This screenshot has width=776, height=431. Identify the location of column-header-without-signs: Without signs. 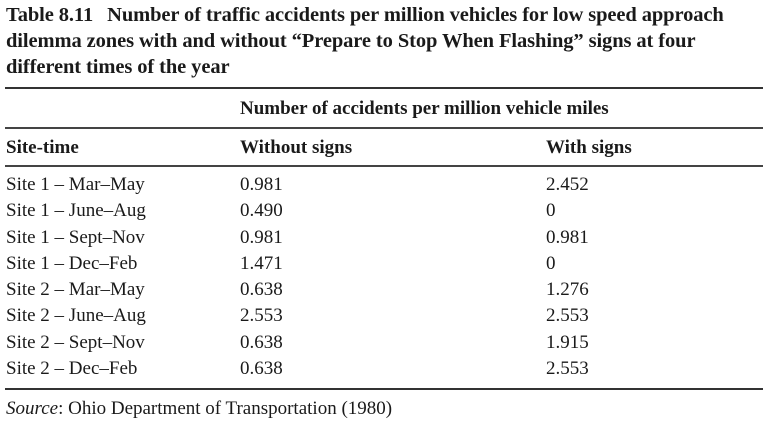
(296, 147).